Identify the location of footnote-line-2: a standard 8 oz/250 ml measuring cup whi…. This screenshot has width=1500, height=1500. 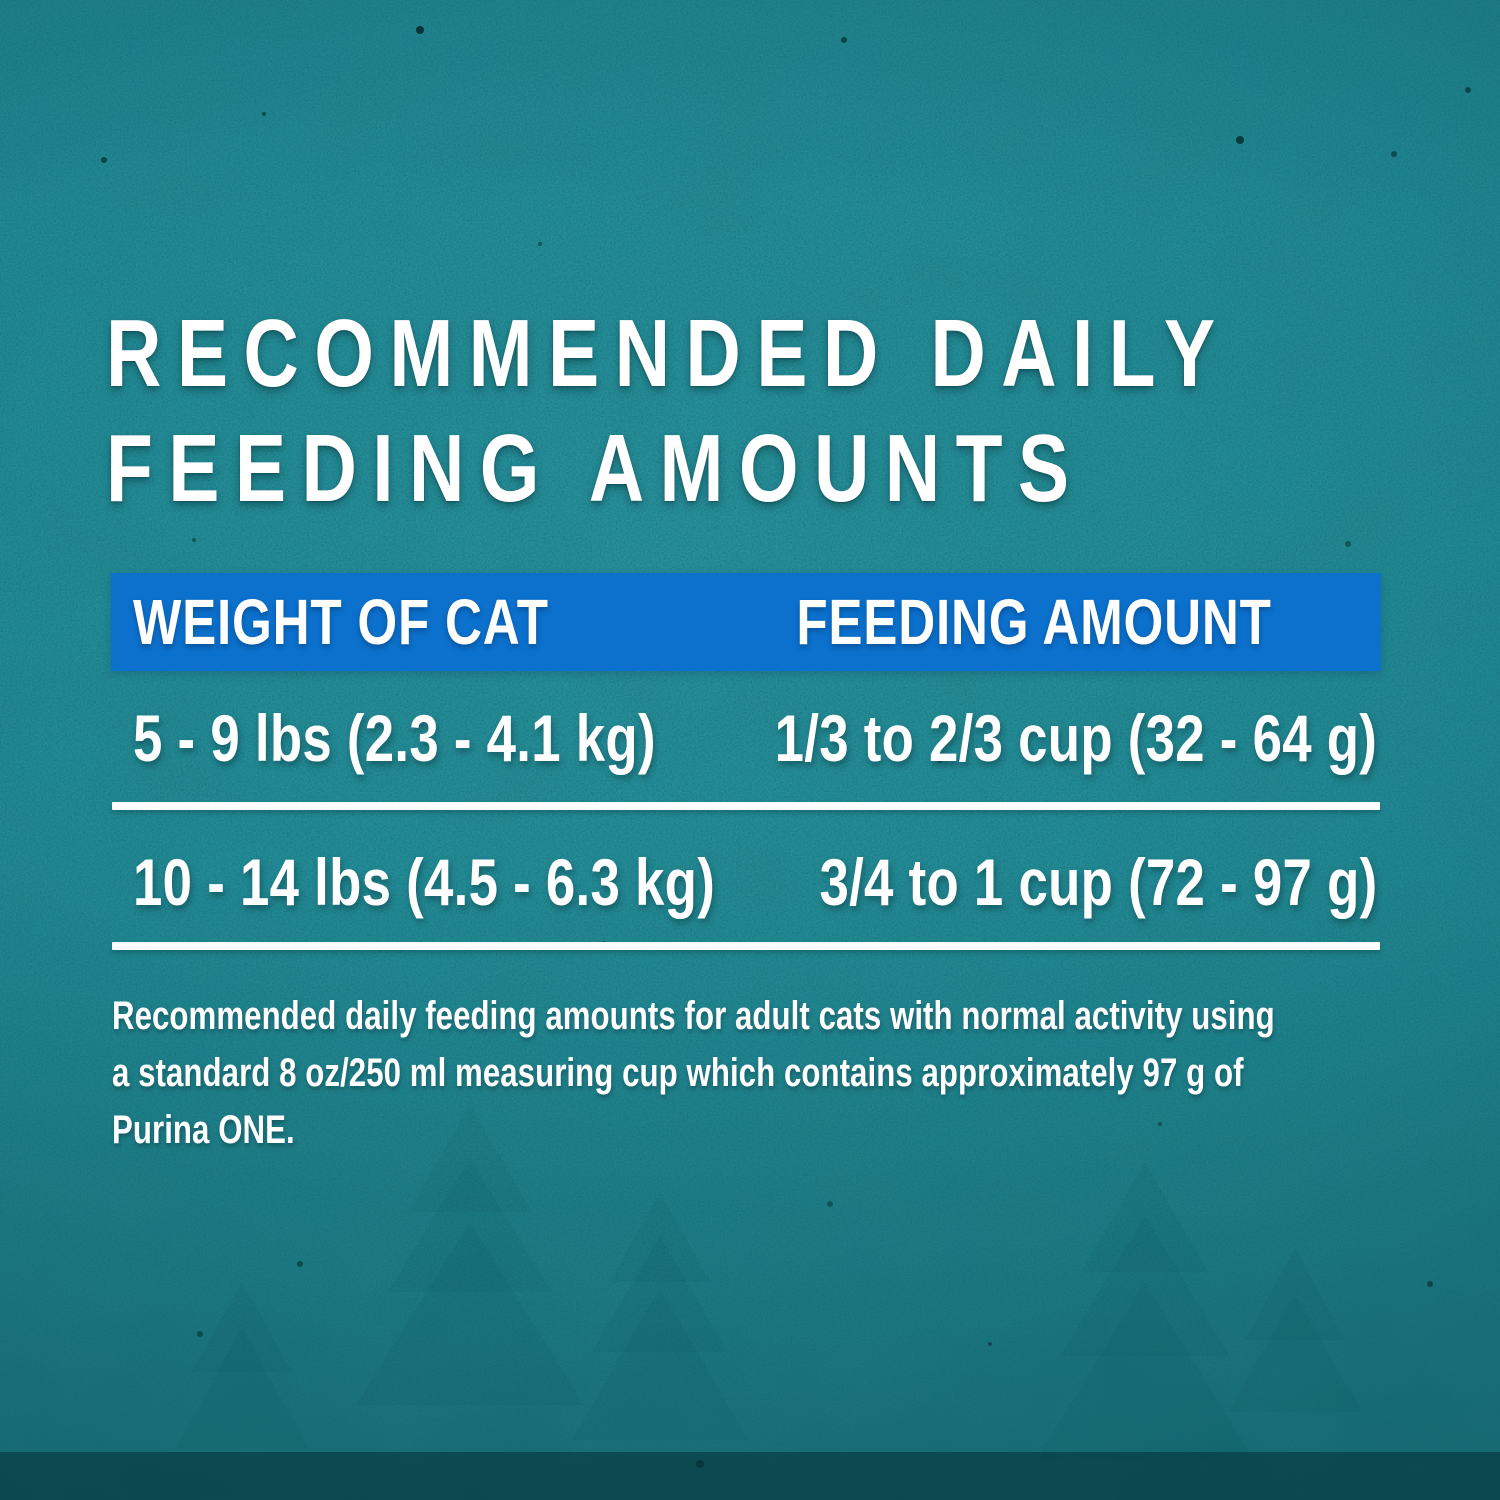
(678, 1073).